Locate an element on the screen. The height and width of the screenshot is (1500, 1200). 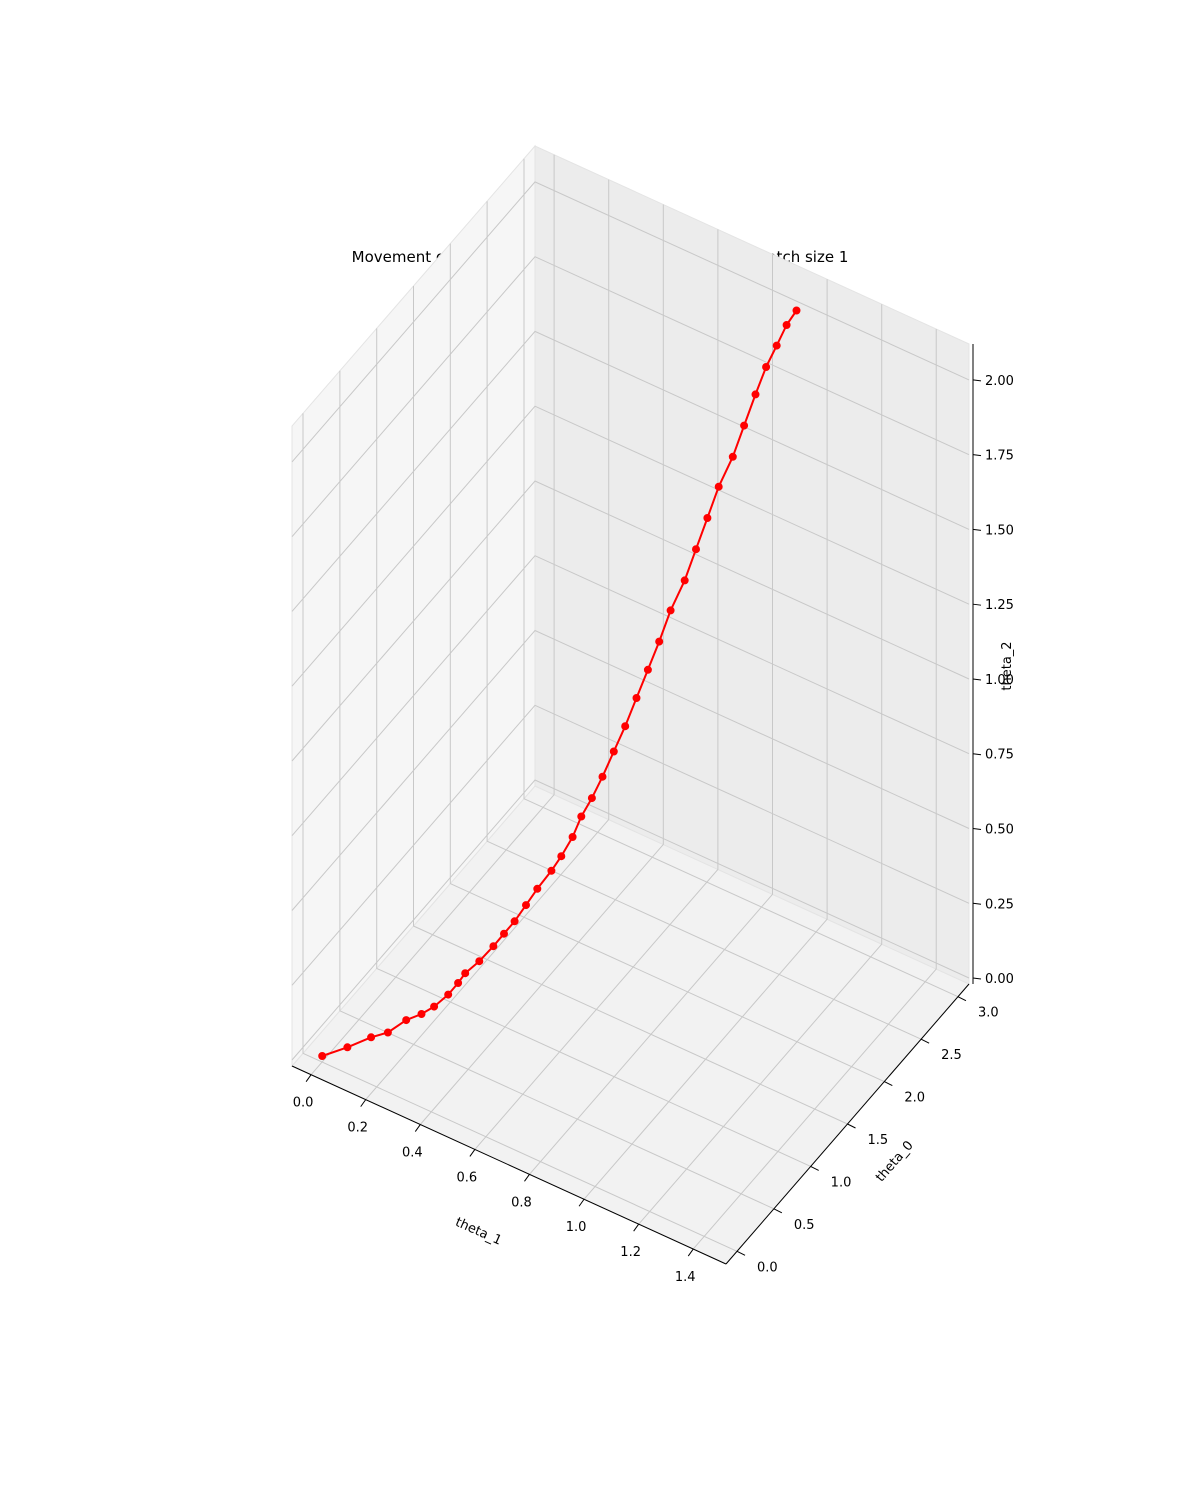
tick-label-theta-0: 1.0 is located at coordinates (841, 1182).